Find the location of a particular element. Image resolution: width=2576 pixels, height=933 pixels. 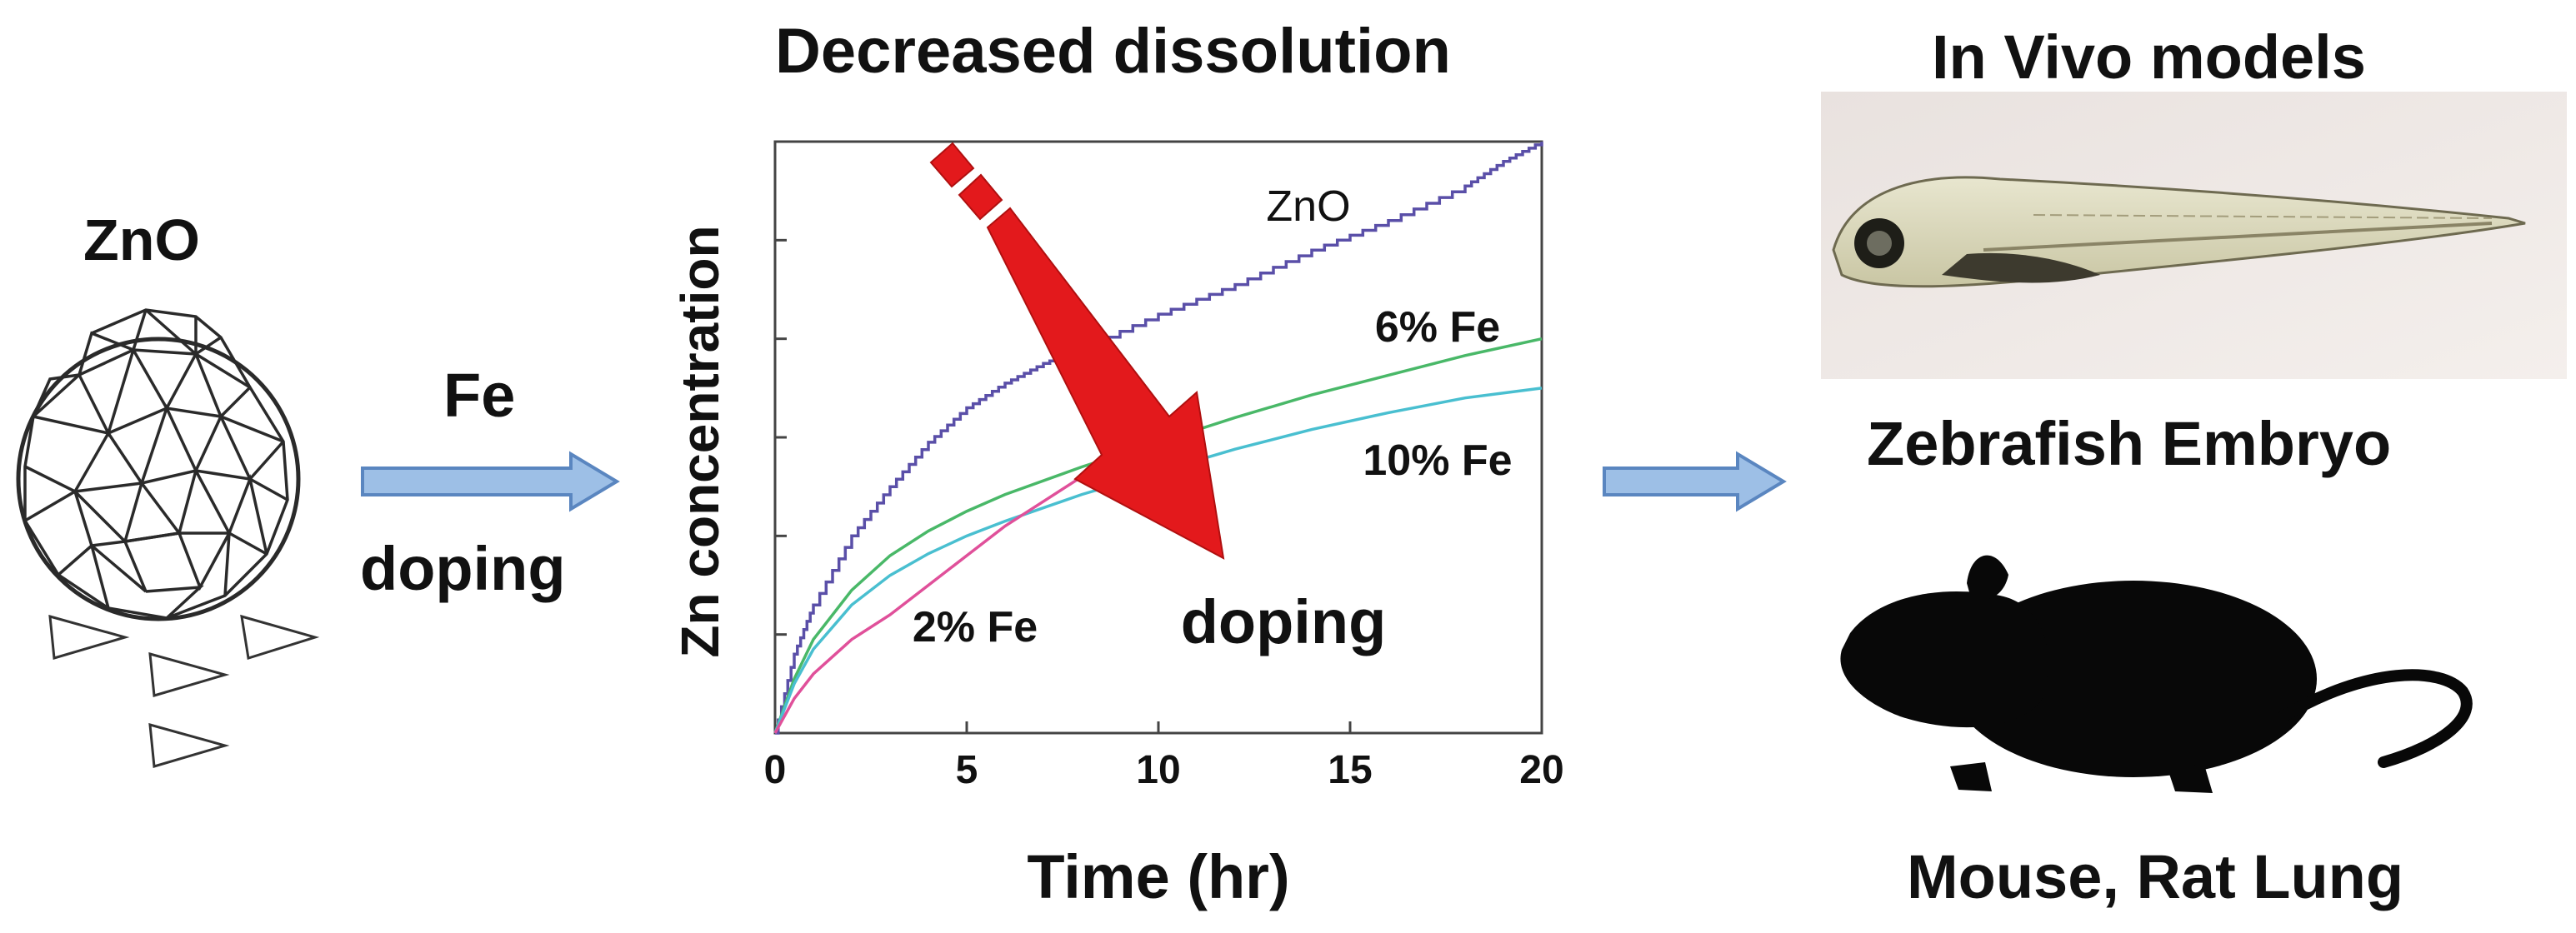

in-vivo-title: In Vivo models is located at coordinates (2149, 57).